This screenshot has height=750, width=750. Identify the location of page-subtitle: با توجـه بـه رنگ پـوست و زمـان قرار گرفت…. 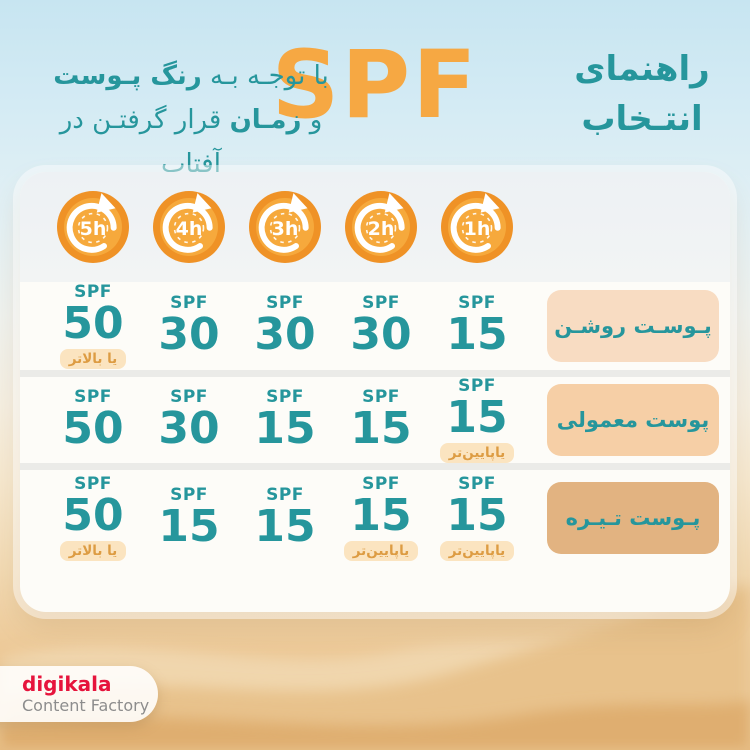
(191, 120).